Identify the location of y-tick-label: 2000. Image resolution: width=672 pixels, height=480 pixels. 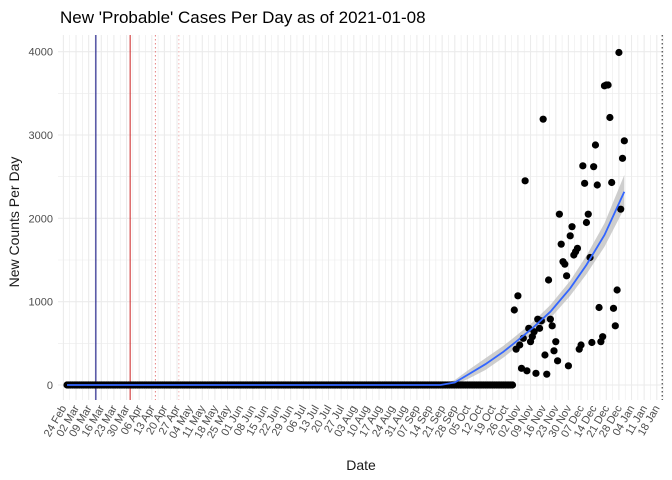
(41, 219).